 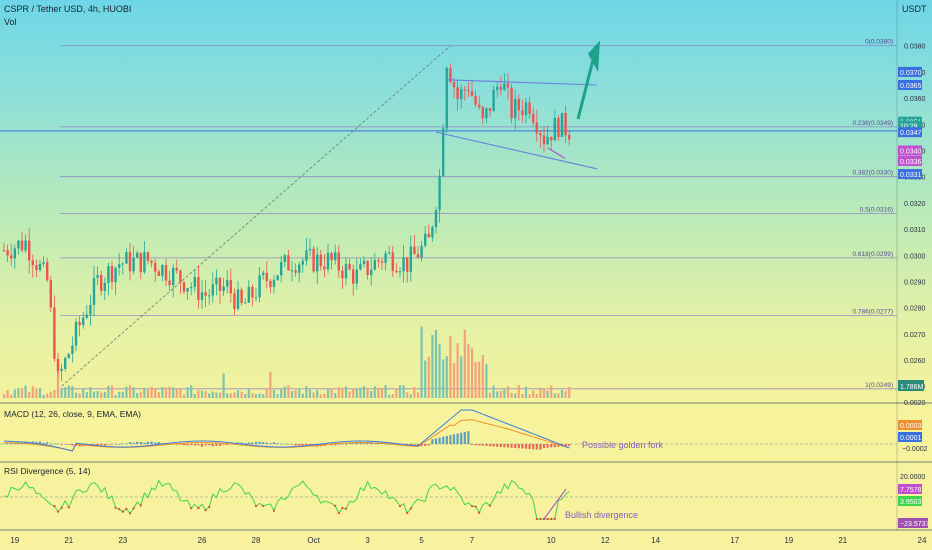 I want to click on price-badge, so click(x=910, y=132).